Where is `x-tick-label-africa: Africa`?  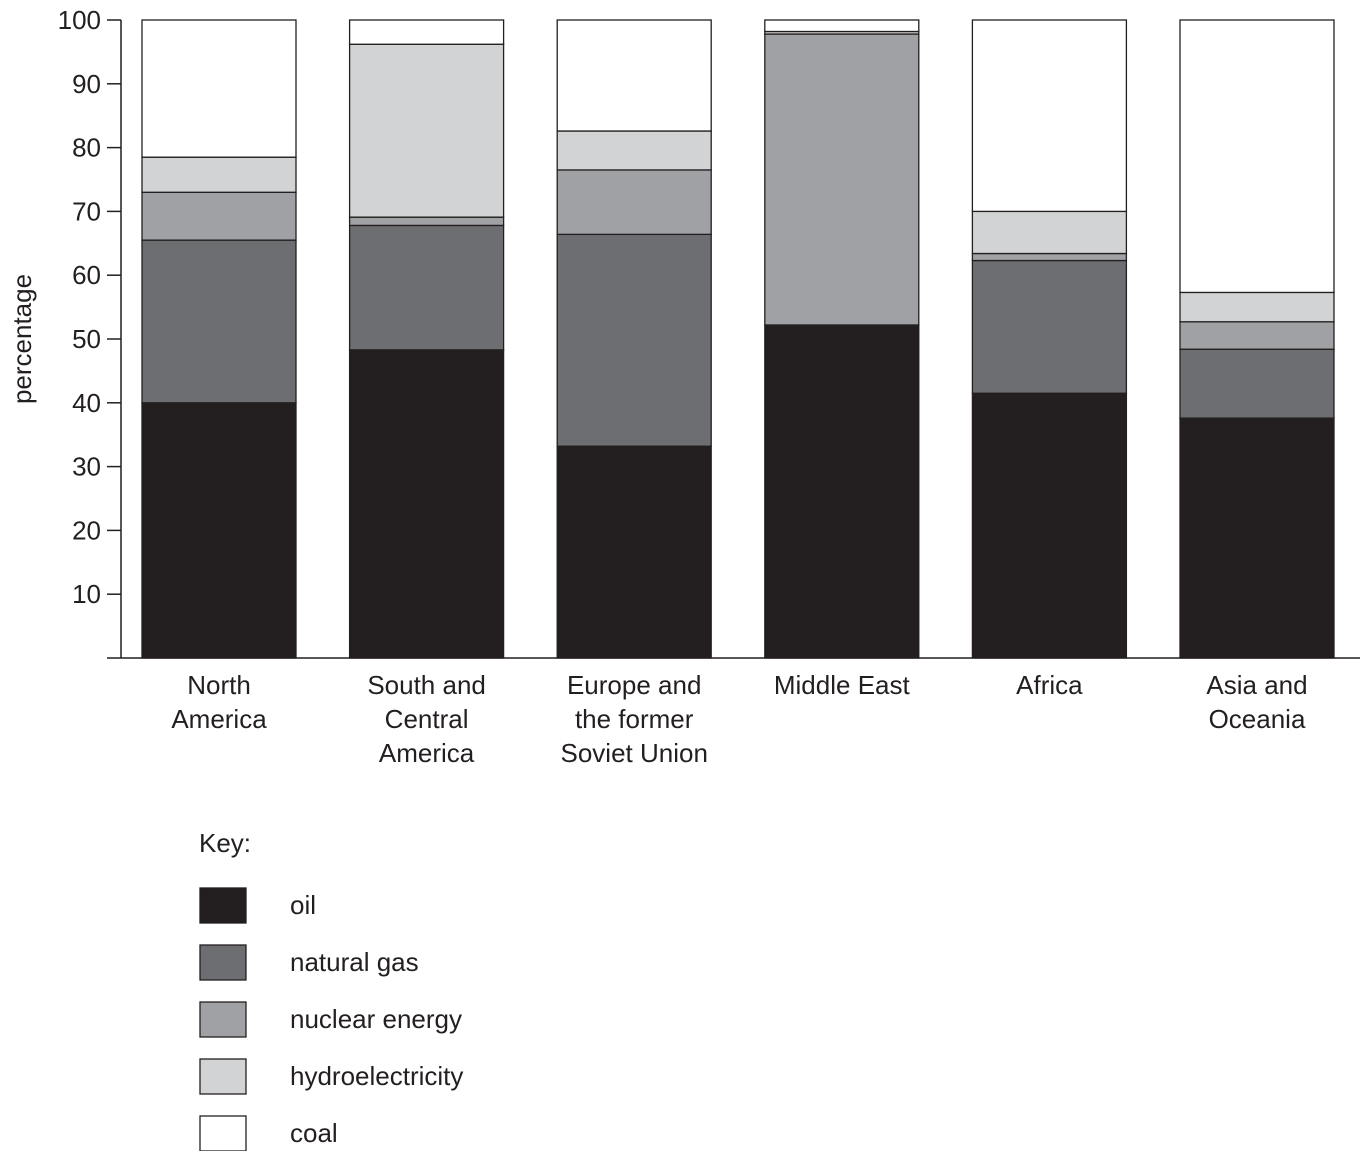
x-tick-label-africa: Africa is located at coordinates (1049, 685).